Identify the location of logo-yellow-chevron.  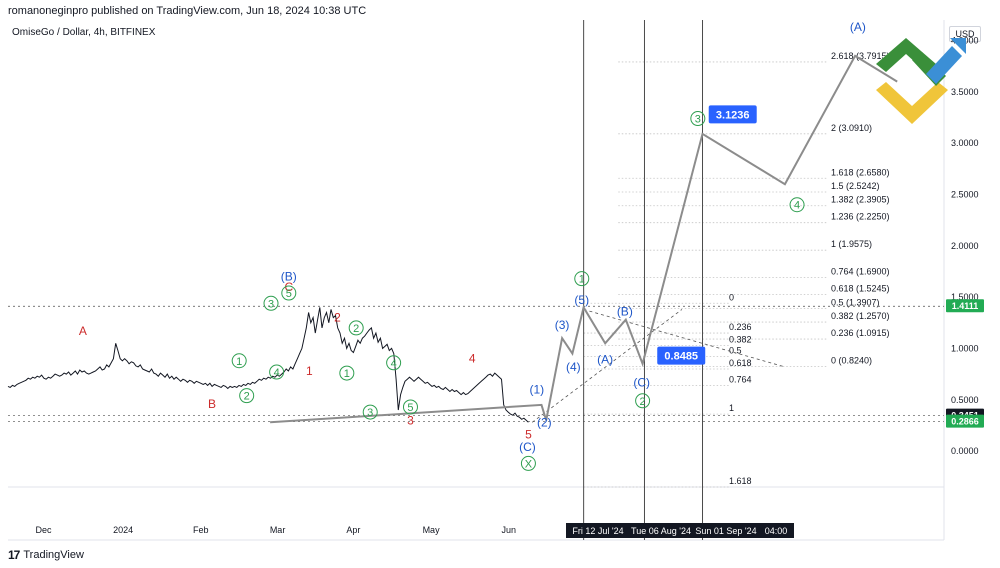
(912, 103).